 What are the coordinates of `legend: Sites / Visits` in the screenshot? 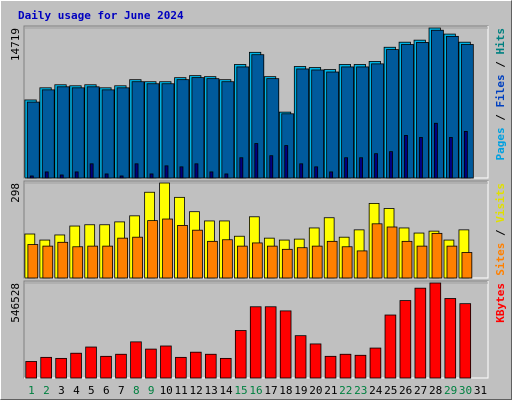 It's located at (500, 229).